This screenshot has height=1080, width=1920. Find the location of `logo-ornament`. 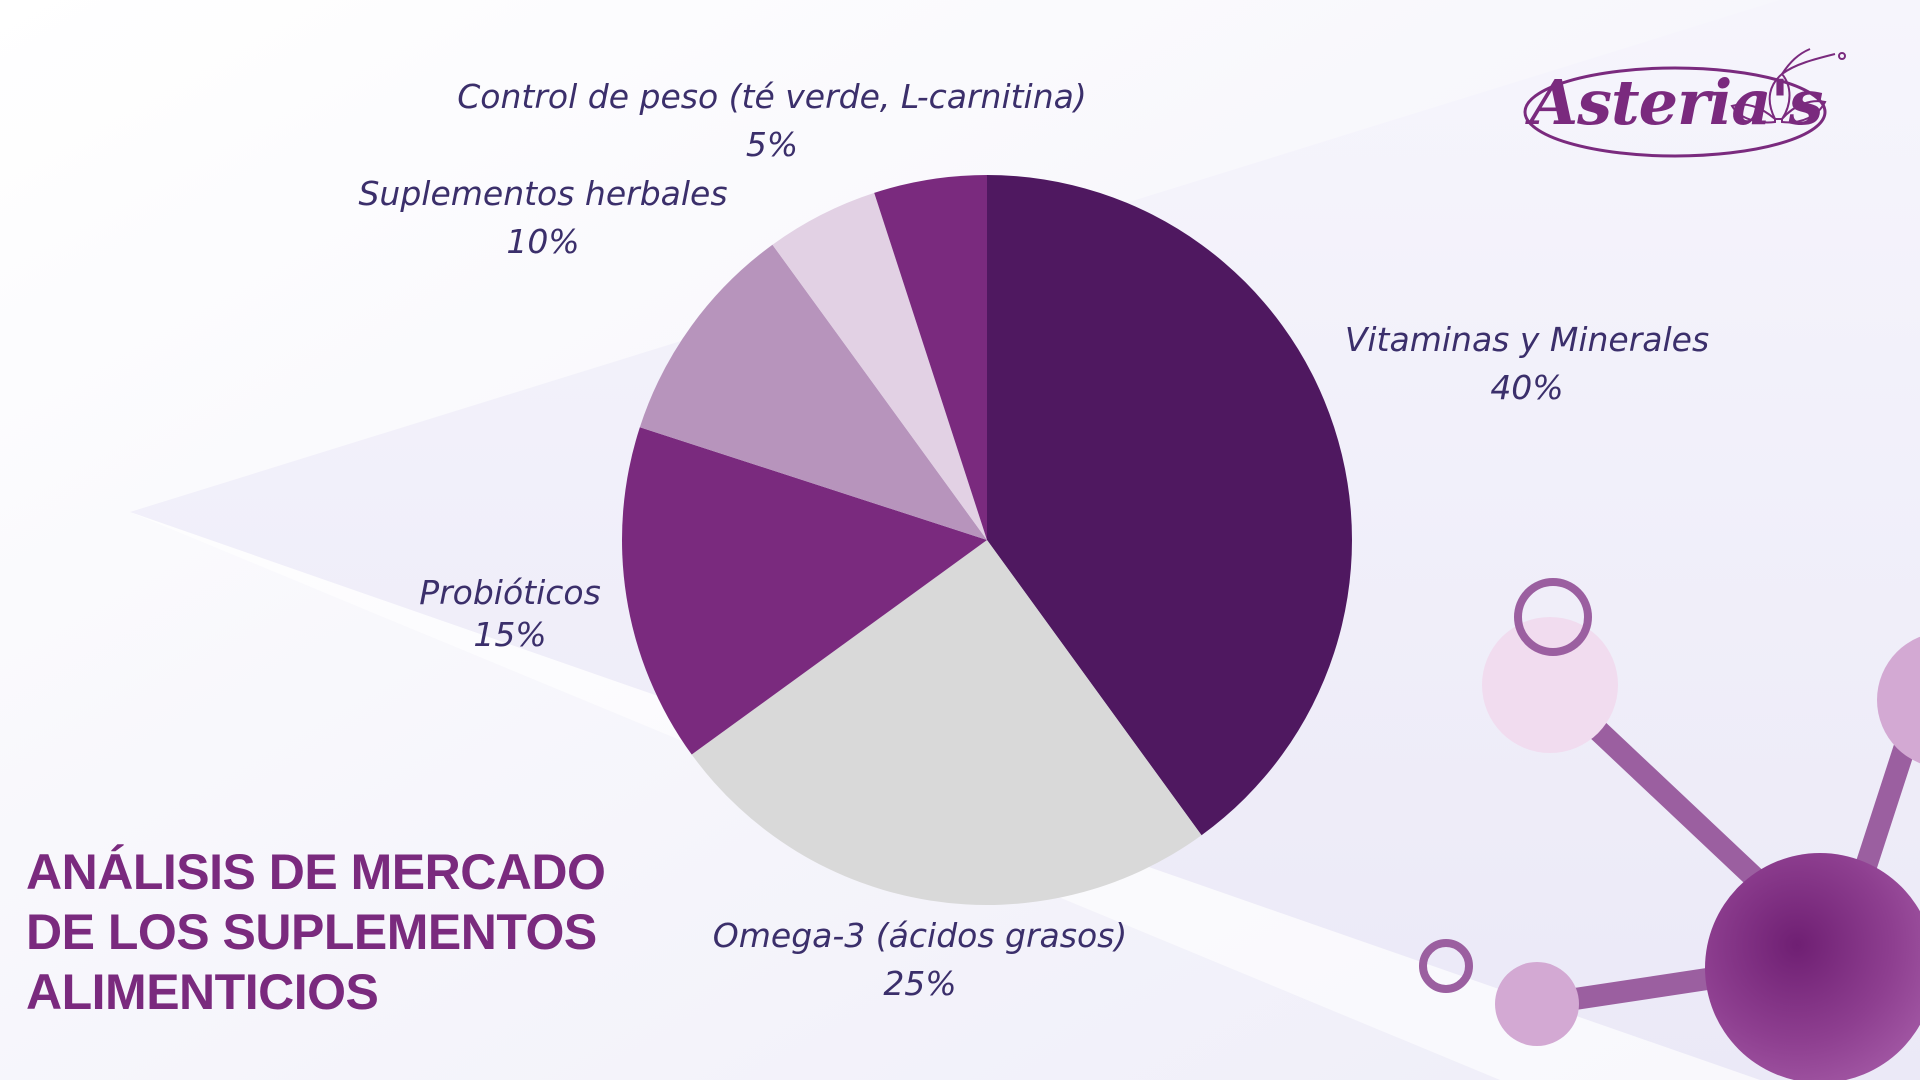

logo-ornament is located at coordinates (1684, 103).